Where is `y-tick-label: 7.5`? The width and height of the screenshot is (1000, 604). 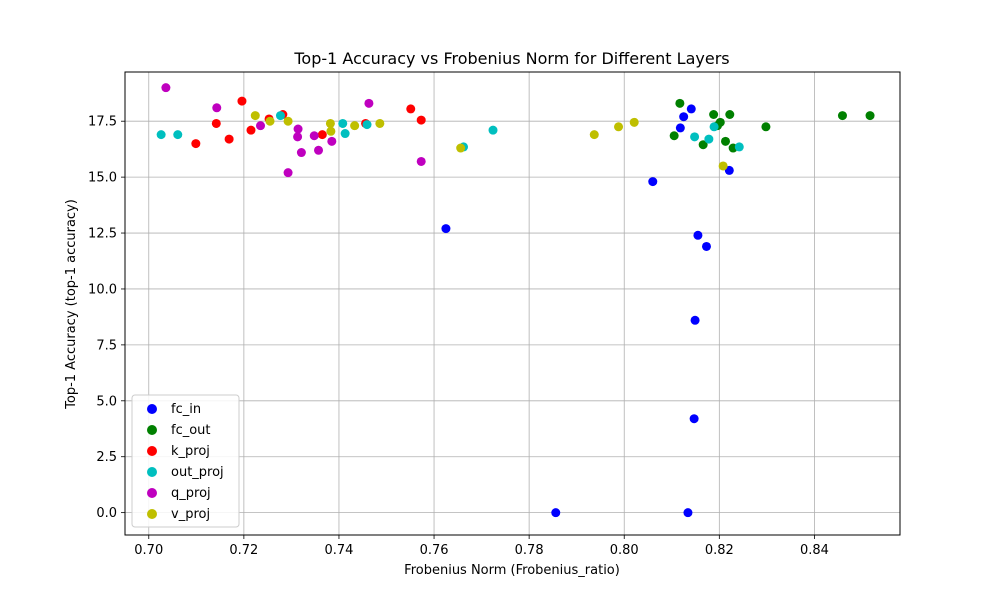
y-tick-label: 7.5 is located at coordinates (106, 345).